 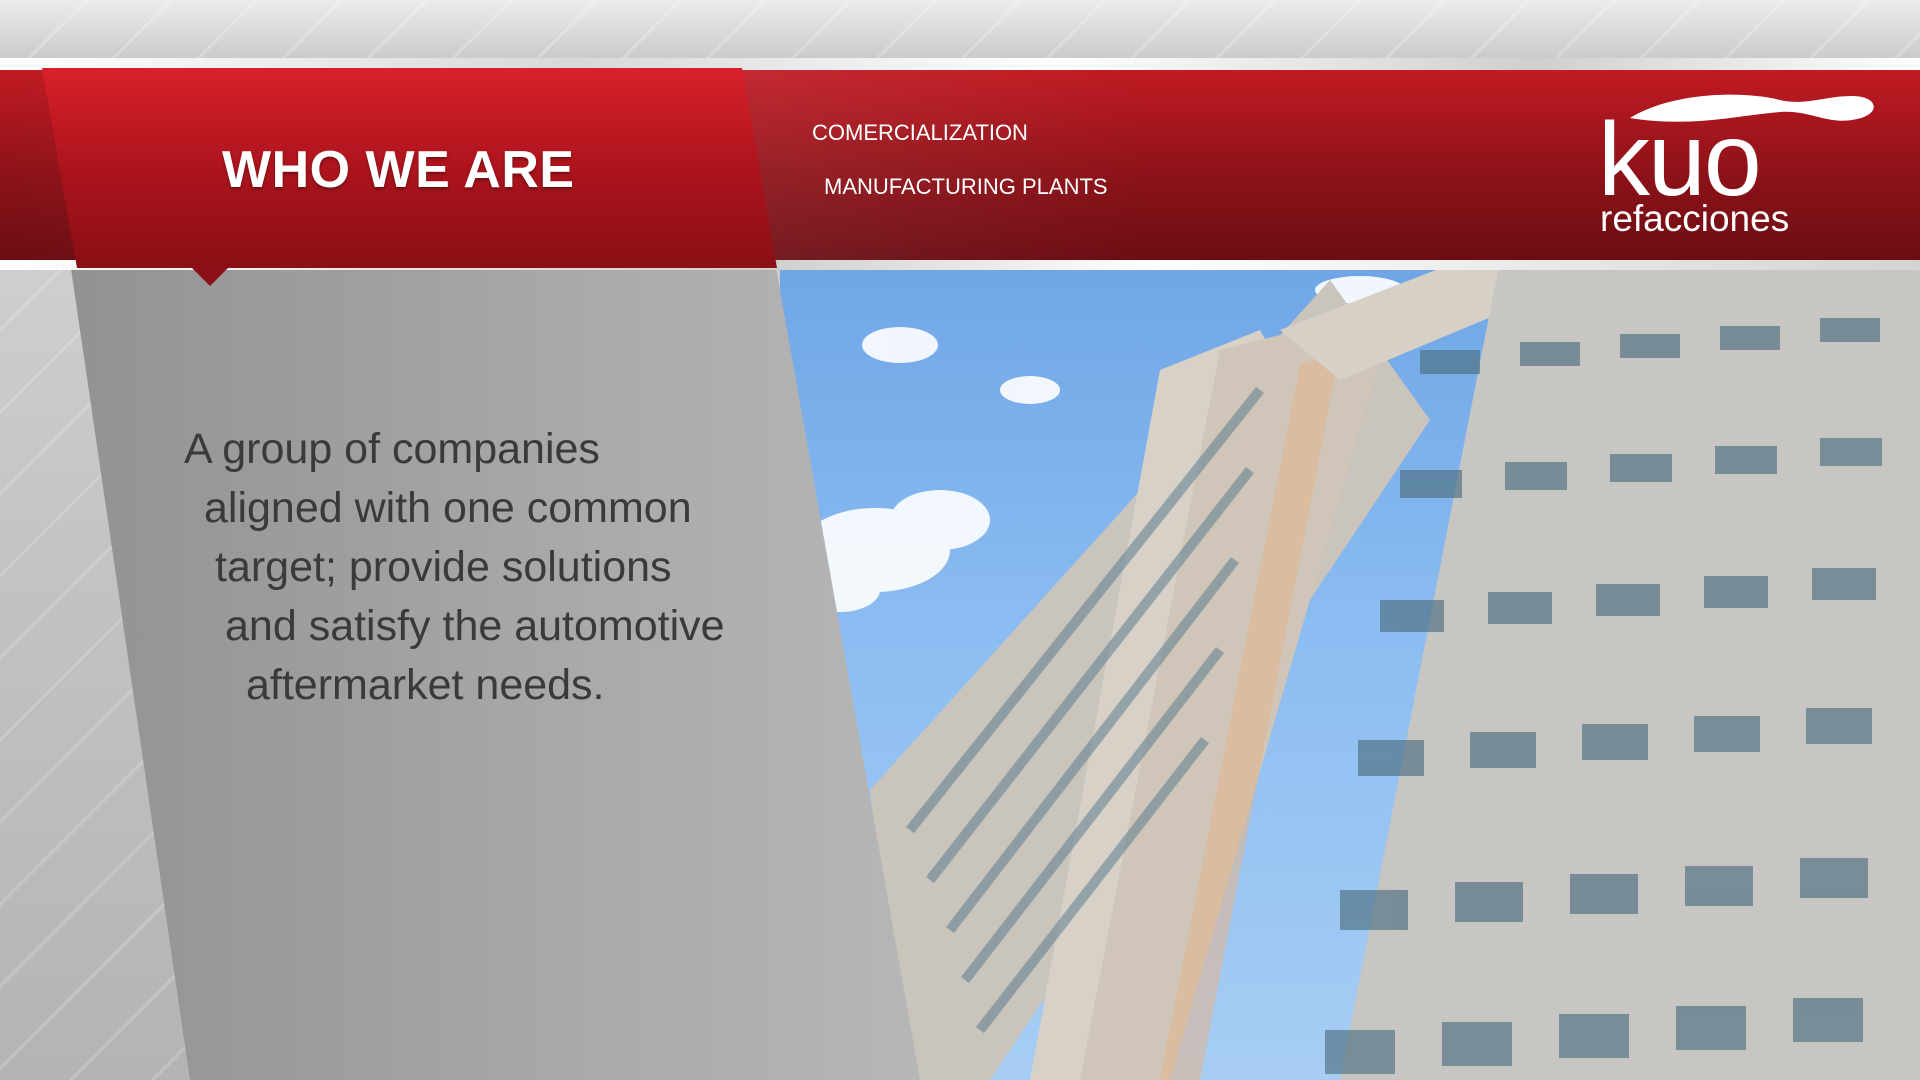 What do you see at coordinates (425, 685) in the screenshot?
I see `body-line-5: aftermarket needs.` at bounding box center [425, 685].